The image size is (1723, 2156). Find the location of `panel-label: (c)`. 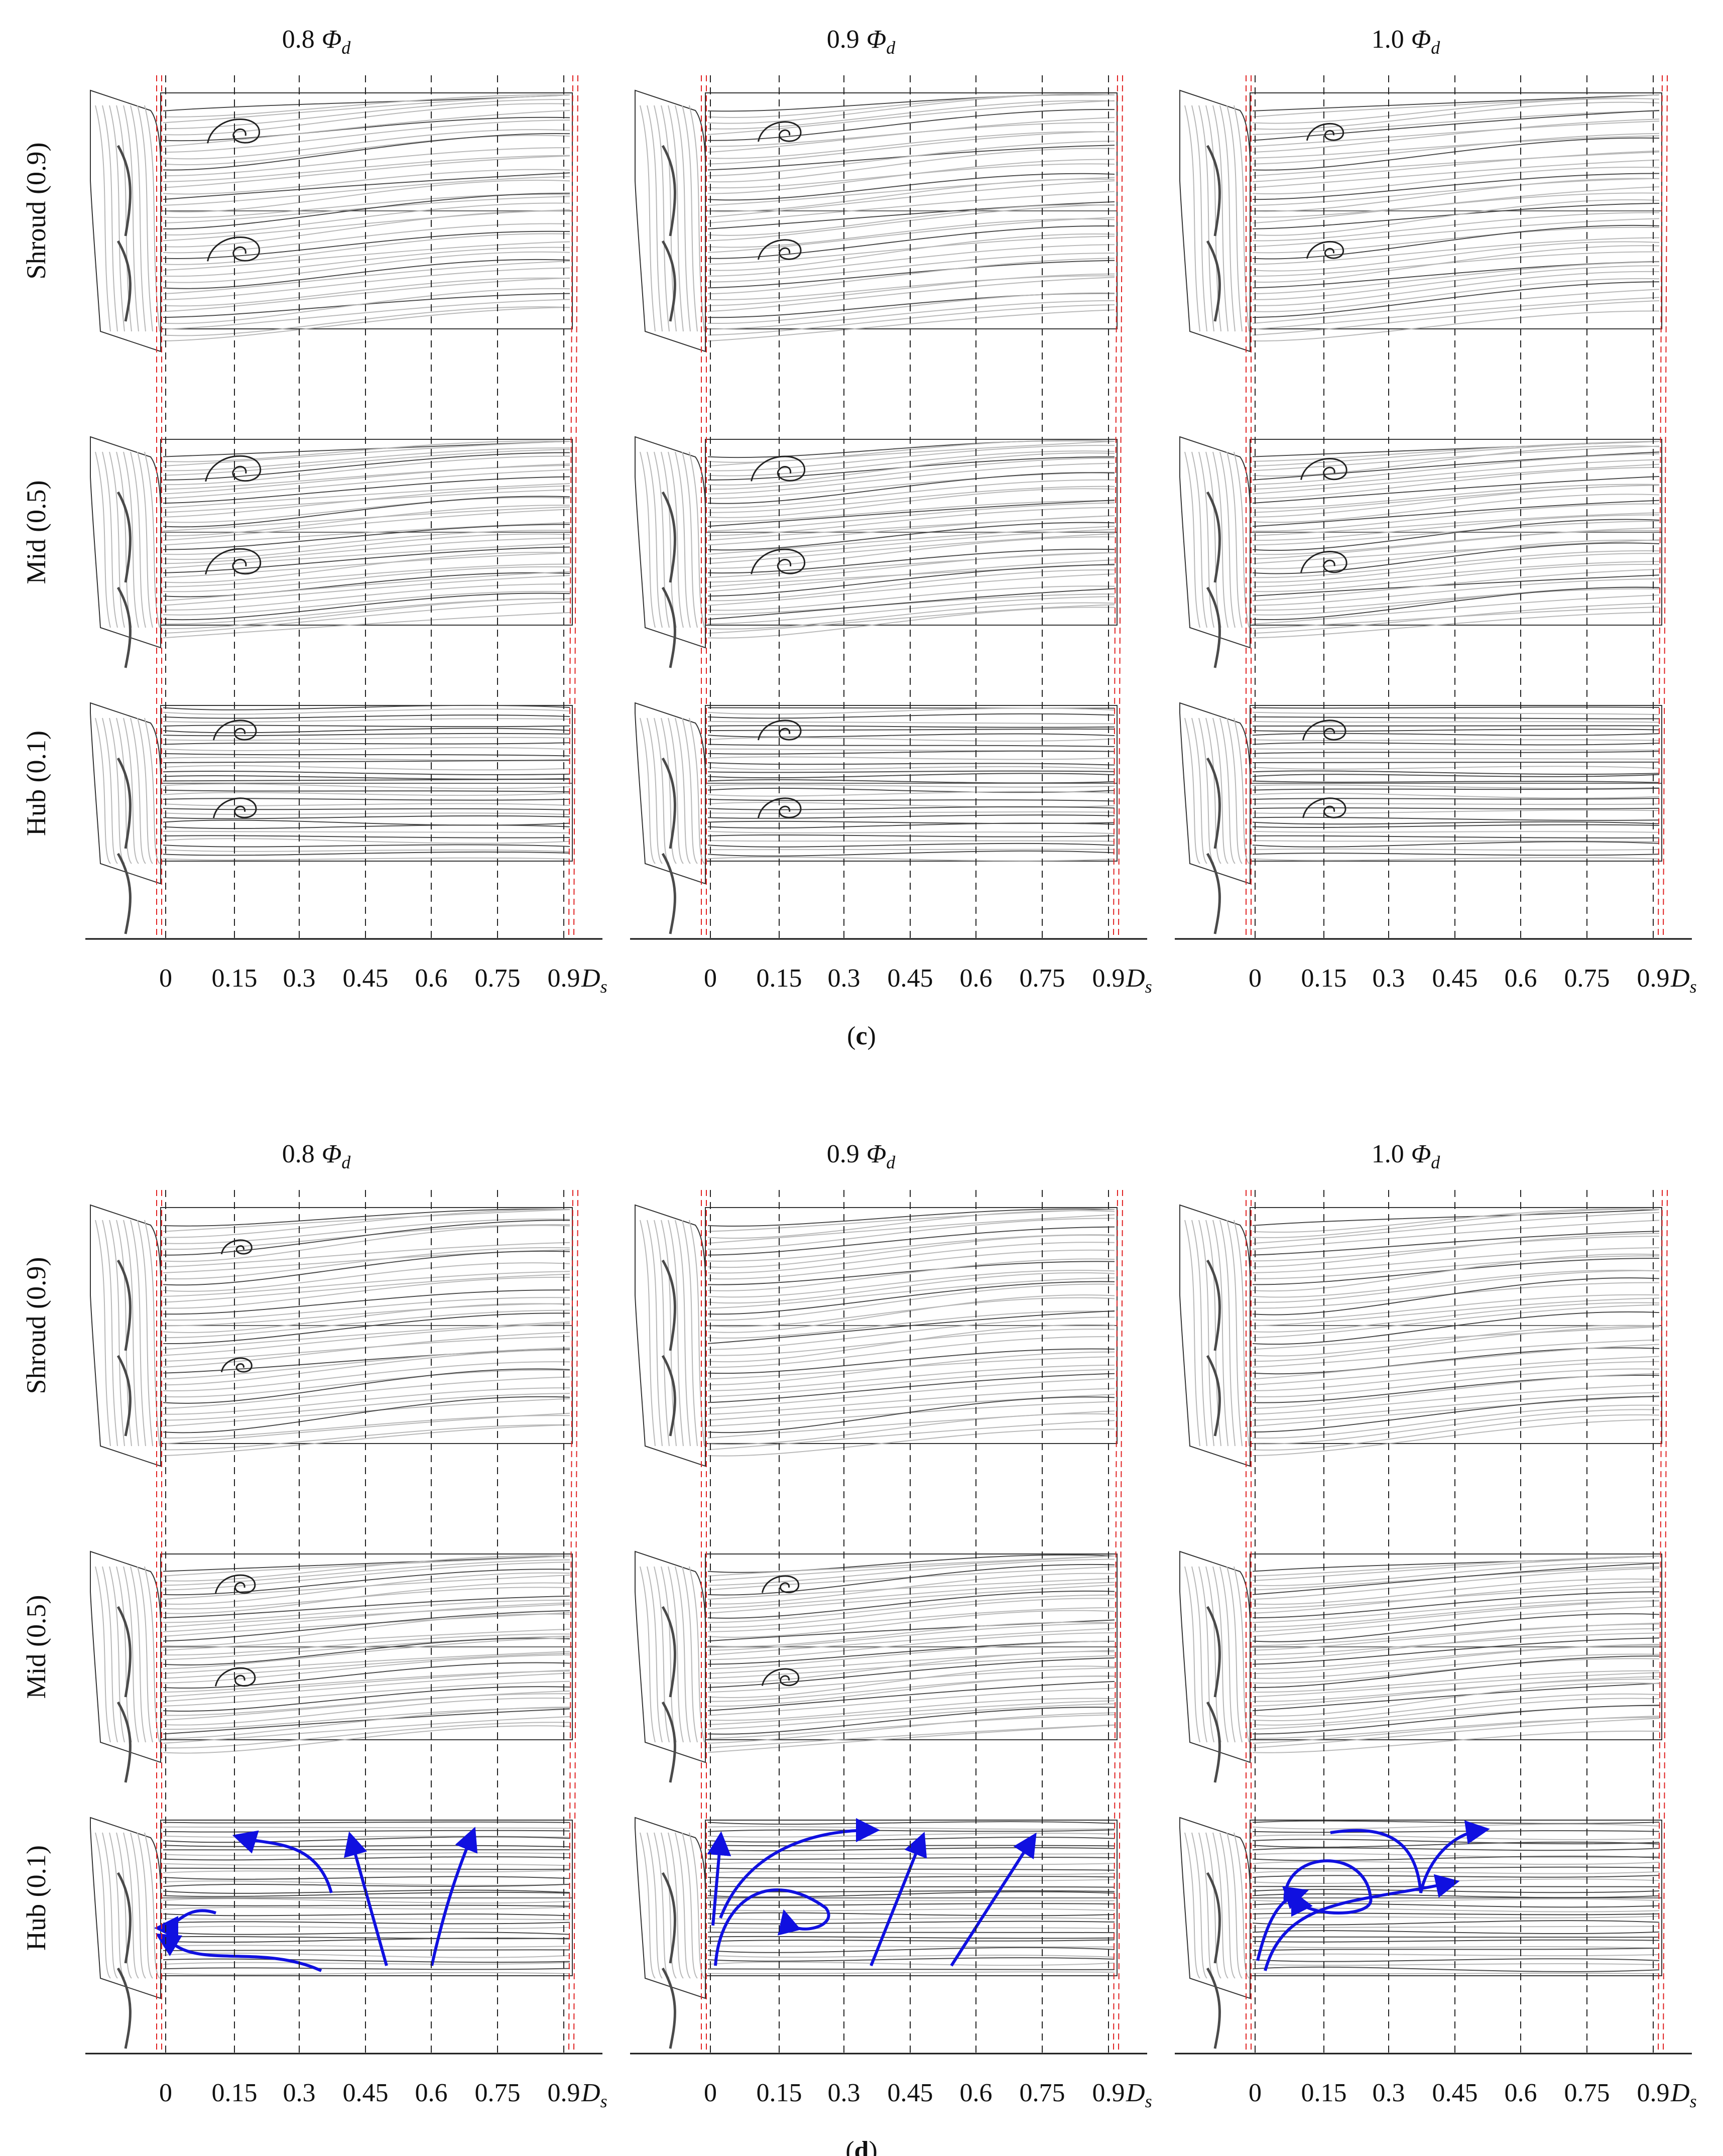

panel-label: (c) is located at coordinates (861, 1036).